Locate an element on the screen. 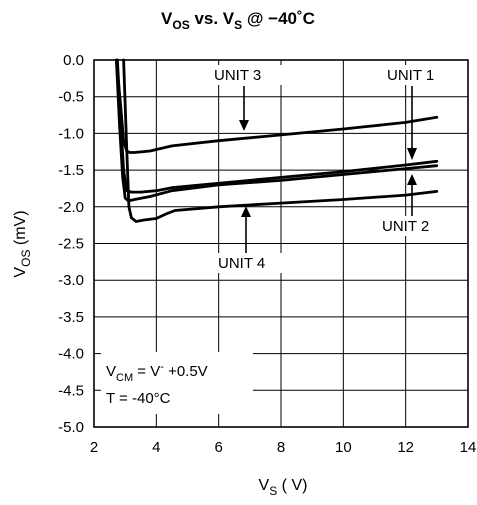  unit4-label: UNIT 4 is located at coordinates (241, 263).